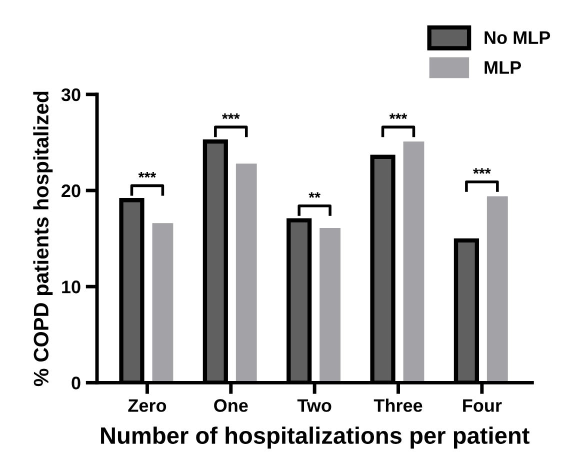 The height and width of the screenshot is (465, 588). Describe the element at coordinates (231, 405) in the screenshot. I see `x-tick-label: One` at that location.